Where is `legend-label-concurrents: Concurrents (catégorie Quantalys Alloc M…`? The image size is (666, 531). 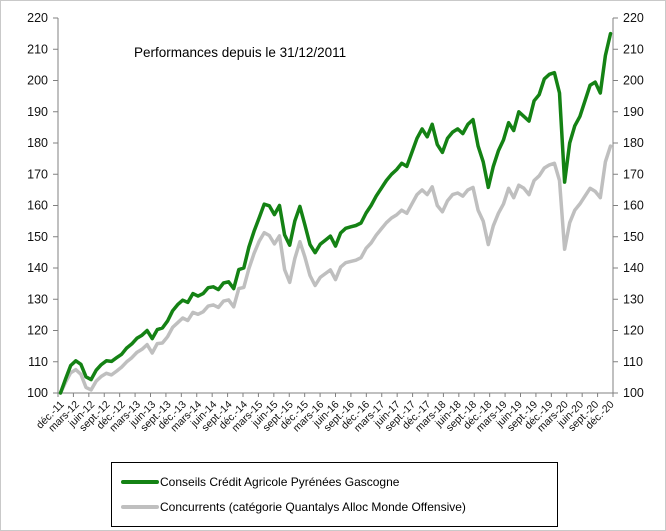 legend-label-concurrents: Concurrents (catégorie Quantalys Alloc M… is located at coordinates (313, 507).